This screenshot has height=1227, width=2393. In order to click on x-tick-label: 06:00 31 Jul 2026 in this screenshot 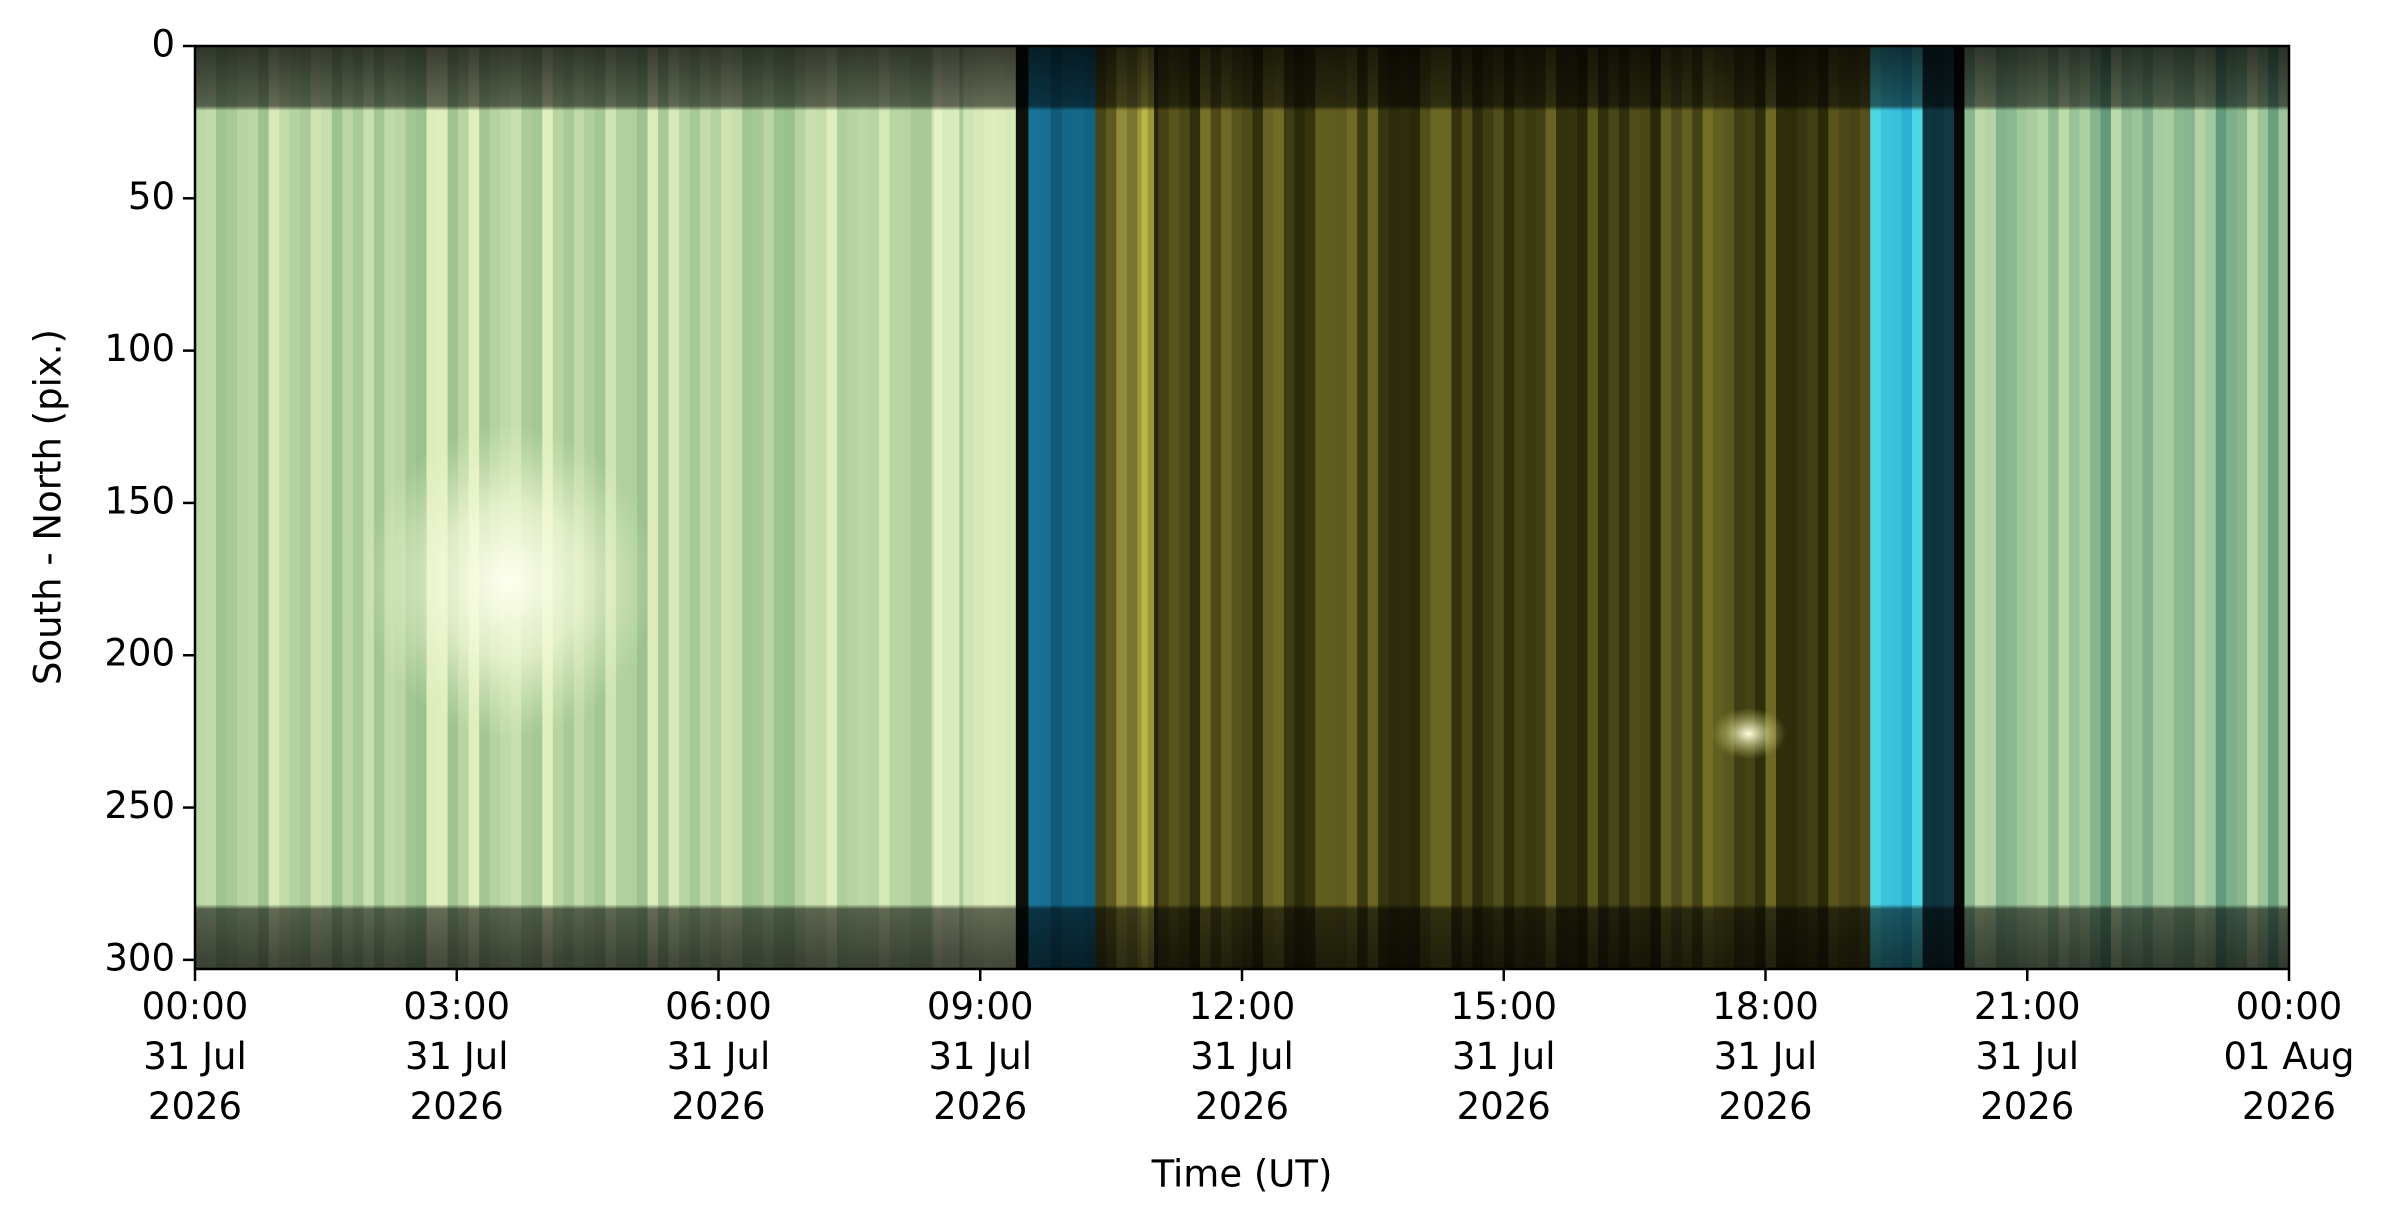, I will do `click(718, 1056)`.